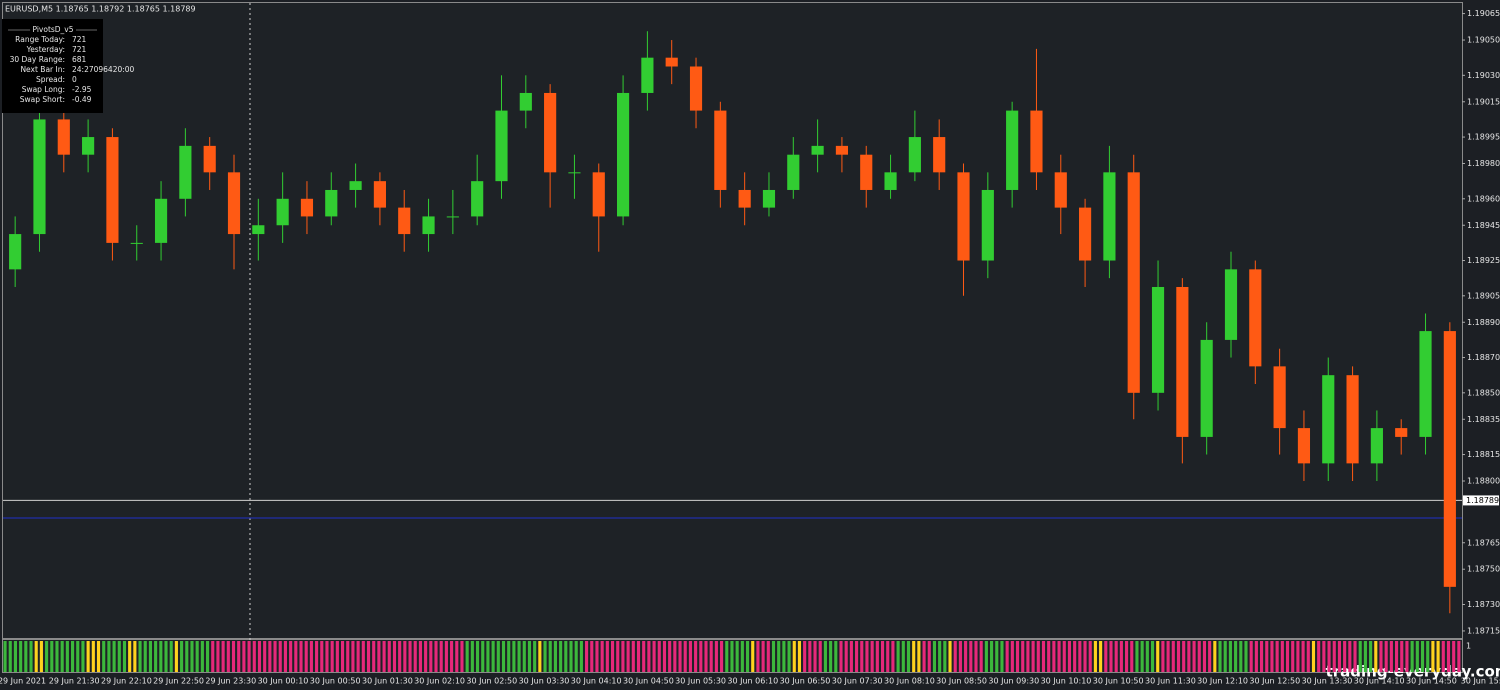  Describe the element at coordinates (1483, 569) in the screenshot. I see `y-tick-label: 1.18750` at that location.